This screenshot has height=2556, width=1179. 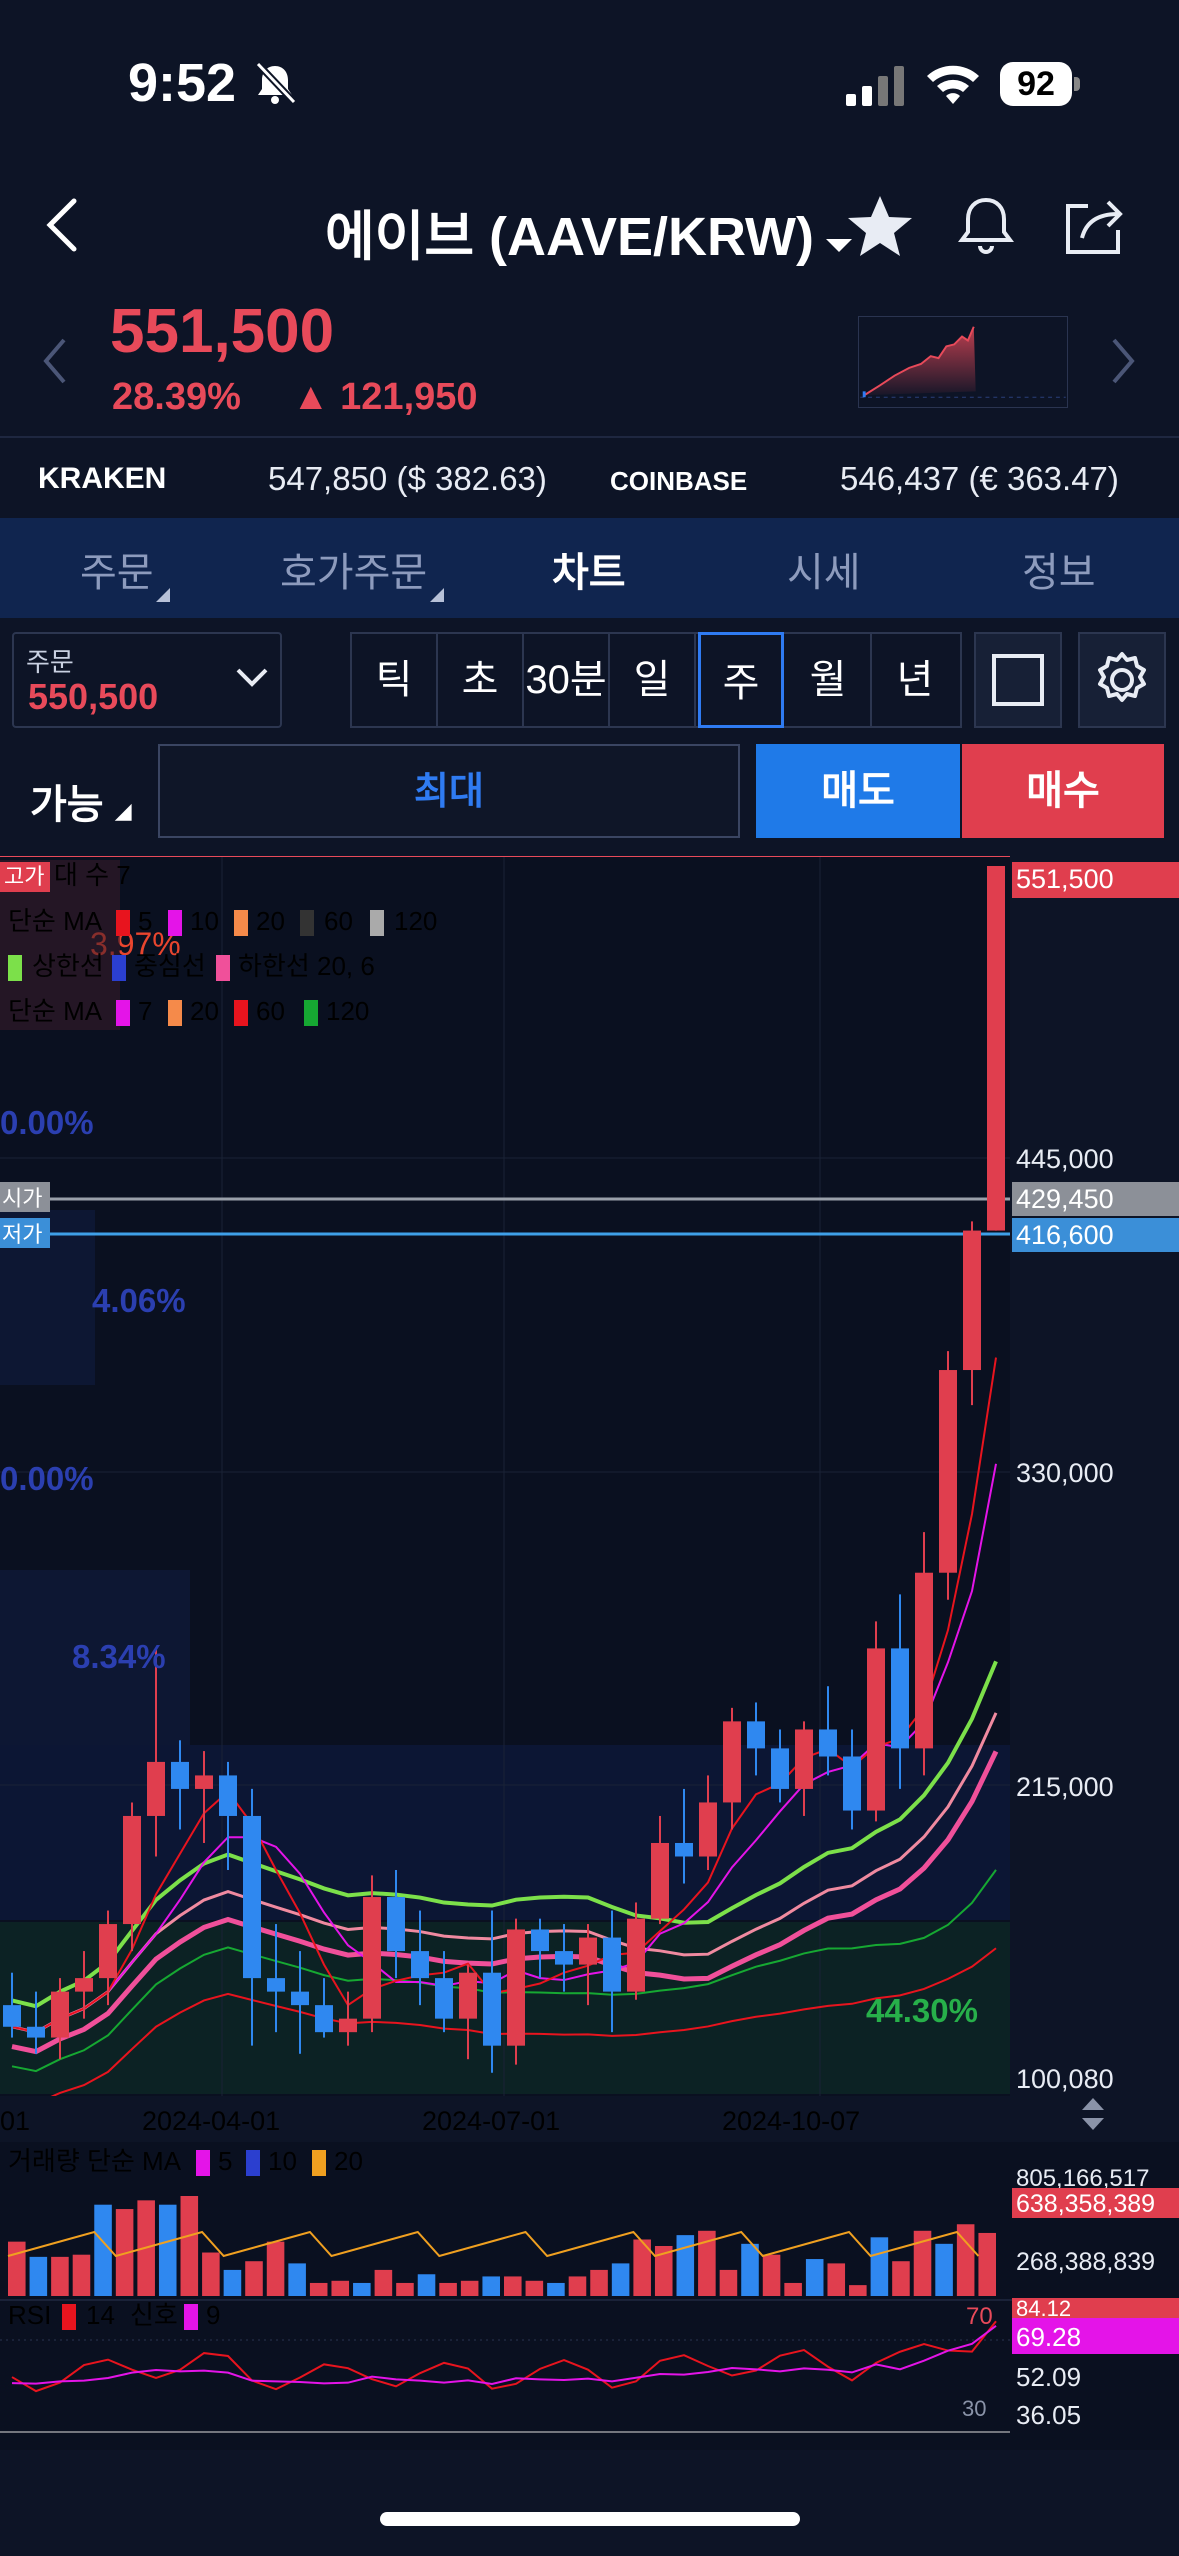 What do you see at coordinates (1085, 2204) in the screenshot?
I see `volume-axis-label: 638,358,389` at bounding box center [1085, 2204].